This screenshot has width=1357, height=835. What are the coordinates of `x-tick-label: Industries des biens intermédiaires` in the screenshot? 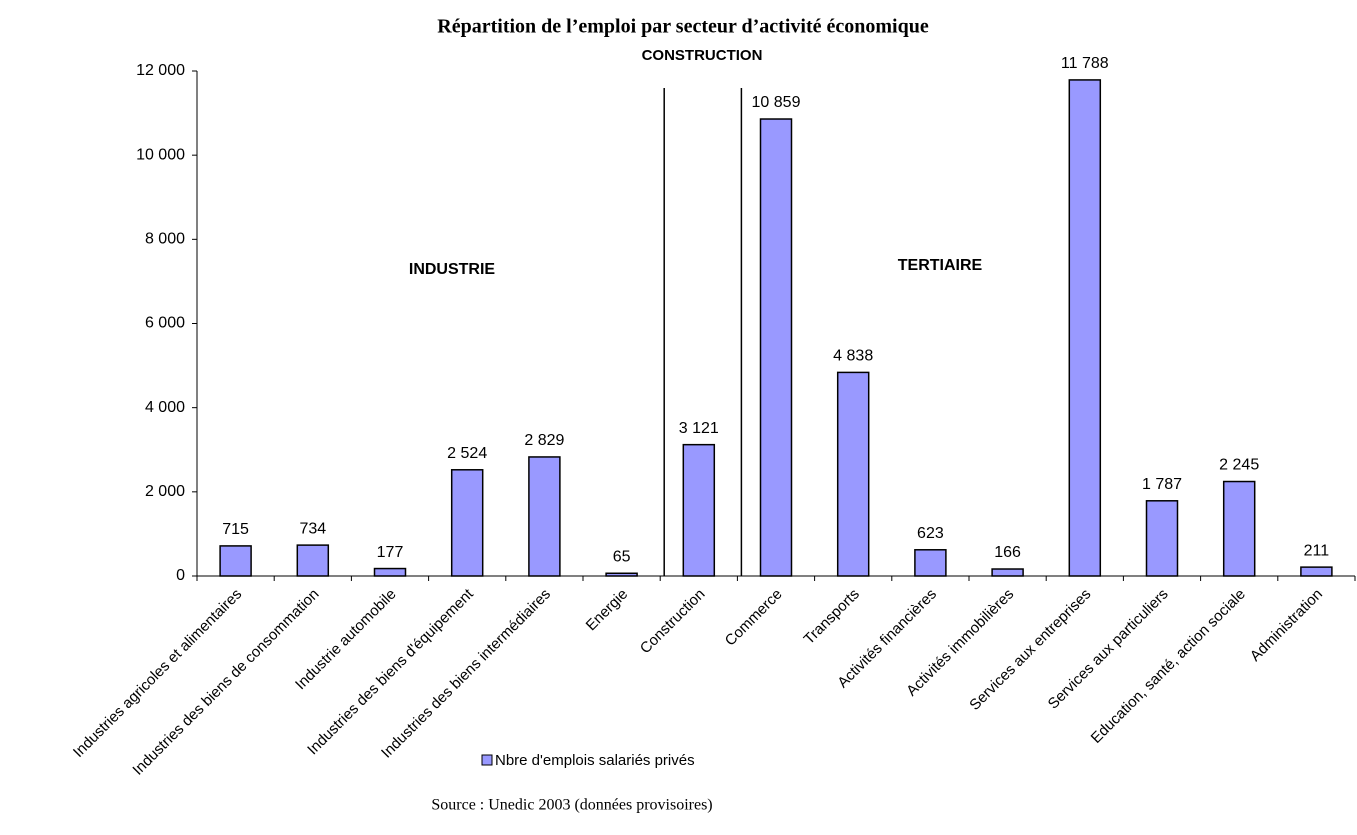 It's located at (466, 674).